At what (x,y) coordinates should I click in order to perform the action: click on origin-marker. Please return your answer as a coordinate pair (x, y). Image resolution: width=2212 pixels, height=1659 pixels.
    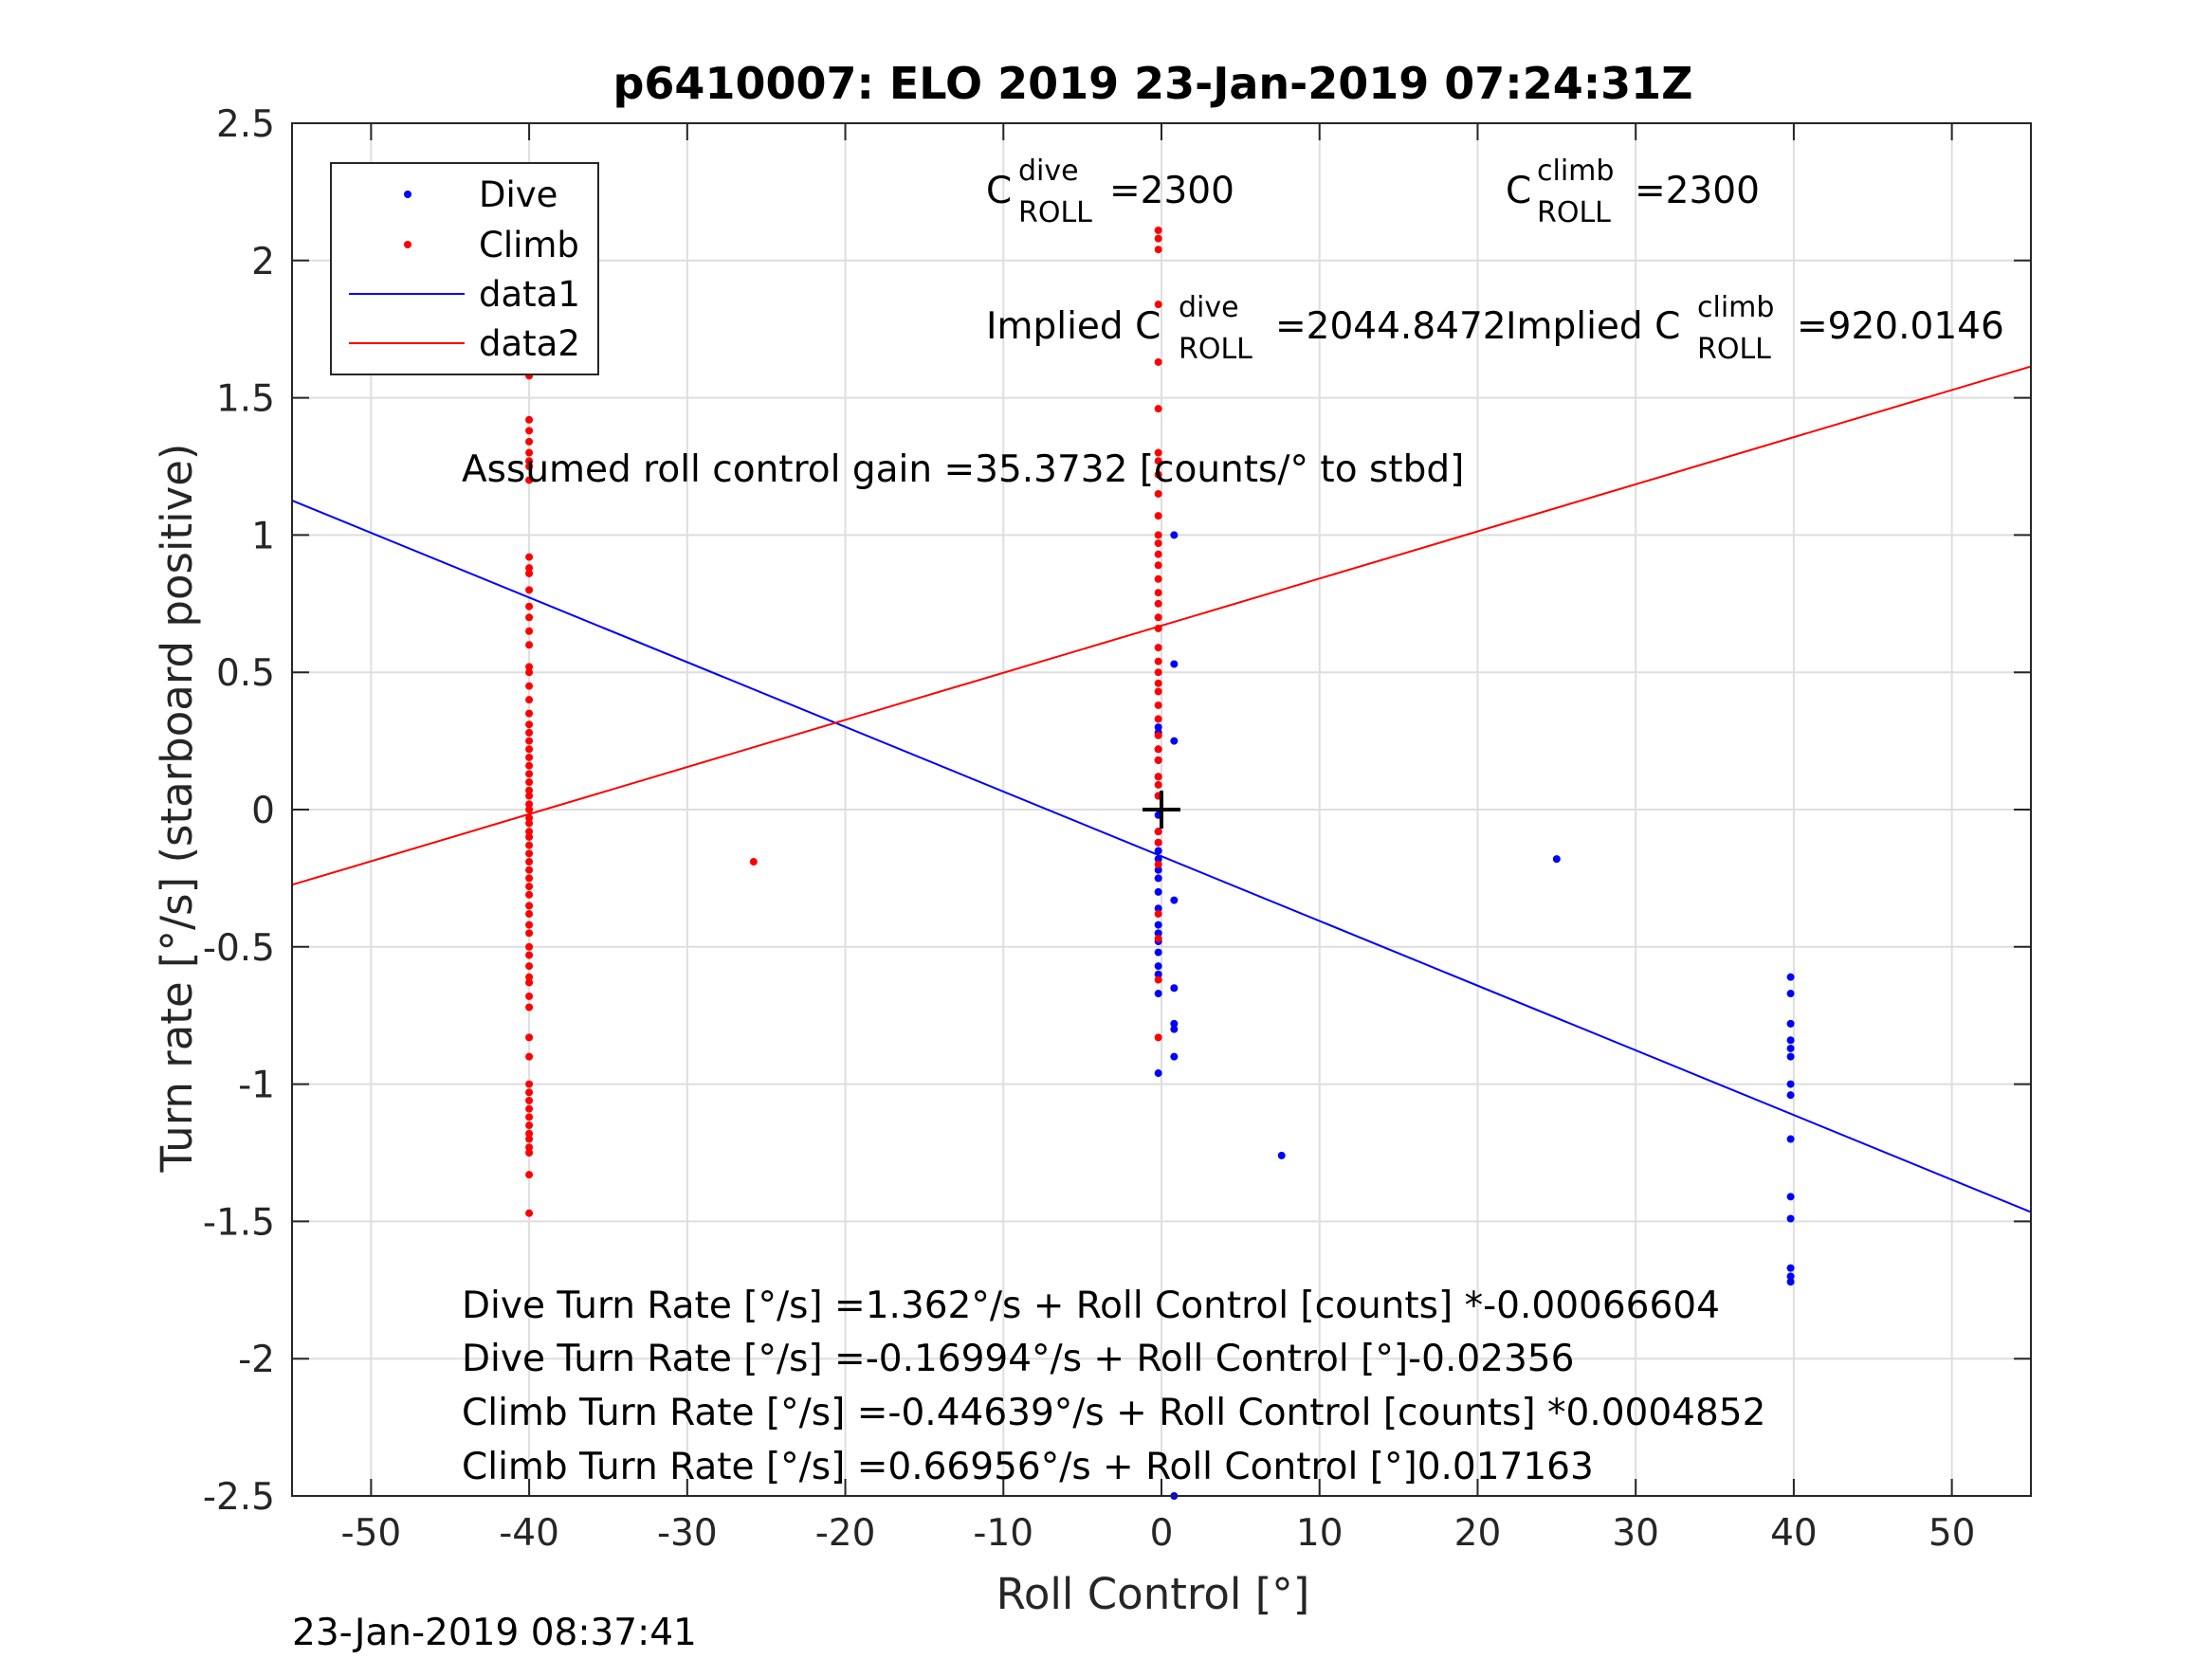
    Looking at the image, I should click on (1161, 810).